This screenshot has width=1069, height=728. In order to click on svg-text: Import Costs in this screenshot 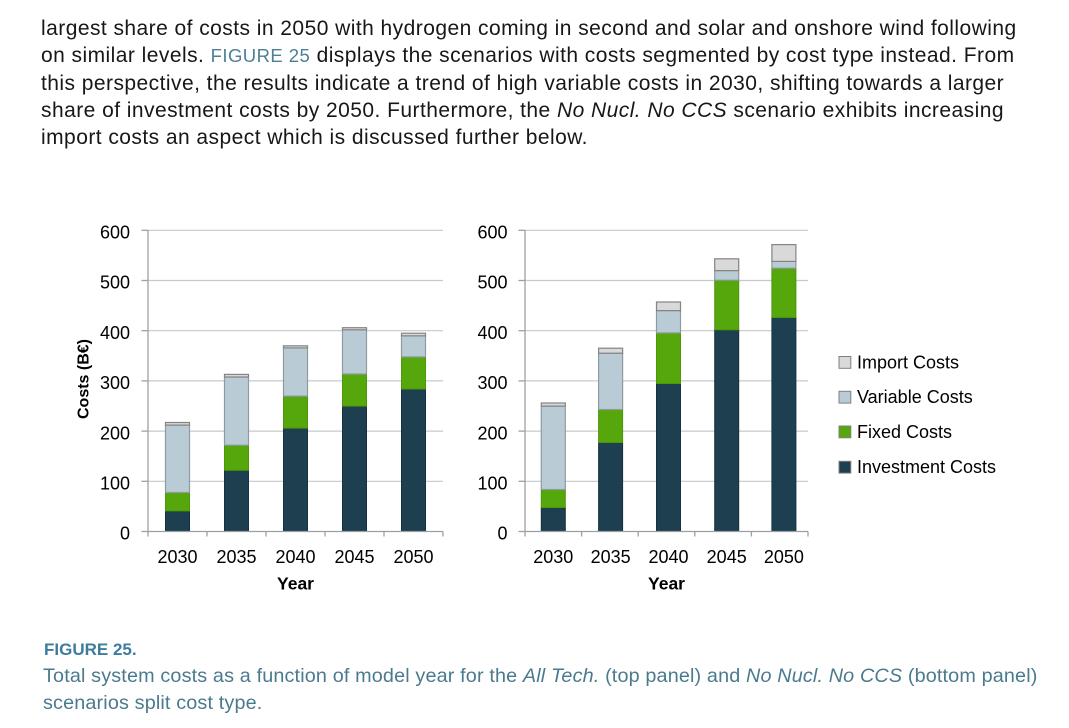, I will do `click(908, 362)`.